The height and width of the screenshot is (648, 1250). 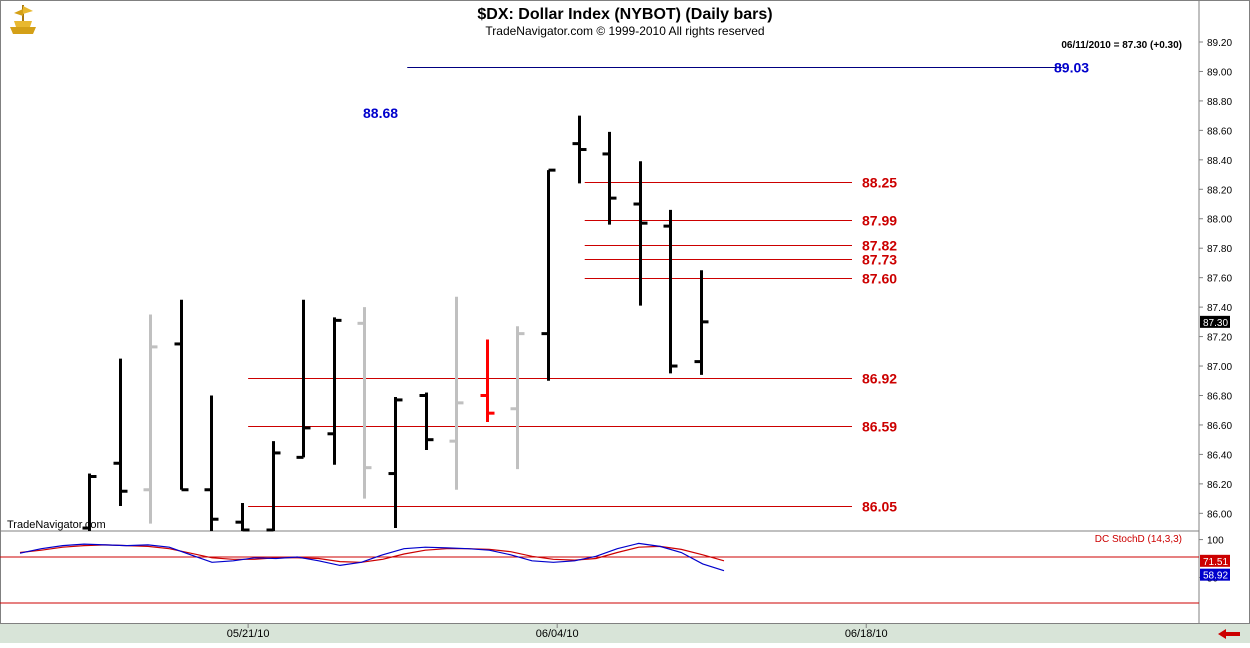 I want to click on level-label: 86.05, so click(x=879, y=507).